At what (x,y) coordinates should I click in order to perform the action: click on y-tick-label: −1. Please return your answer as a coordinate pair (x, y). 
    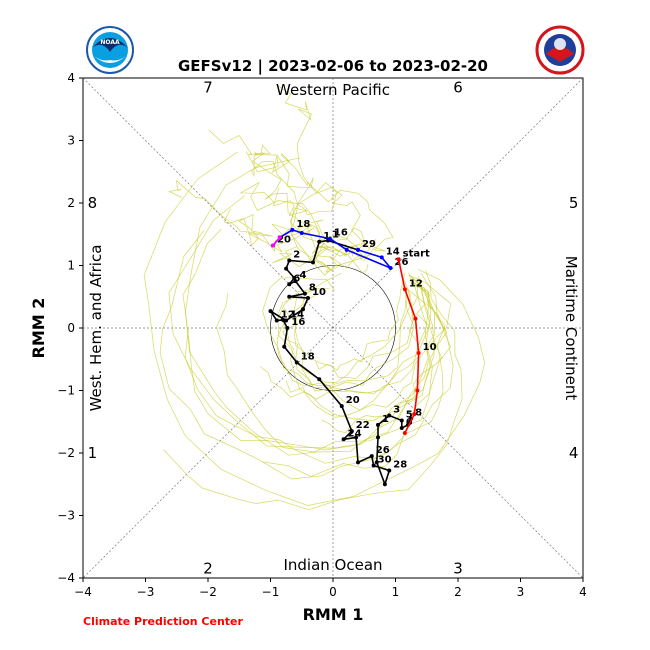
    Looking at the image, I should click on (66, 391).